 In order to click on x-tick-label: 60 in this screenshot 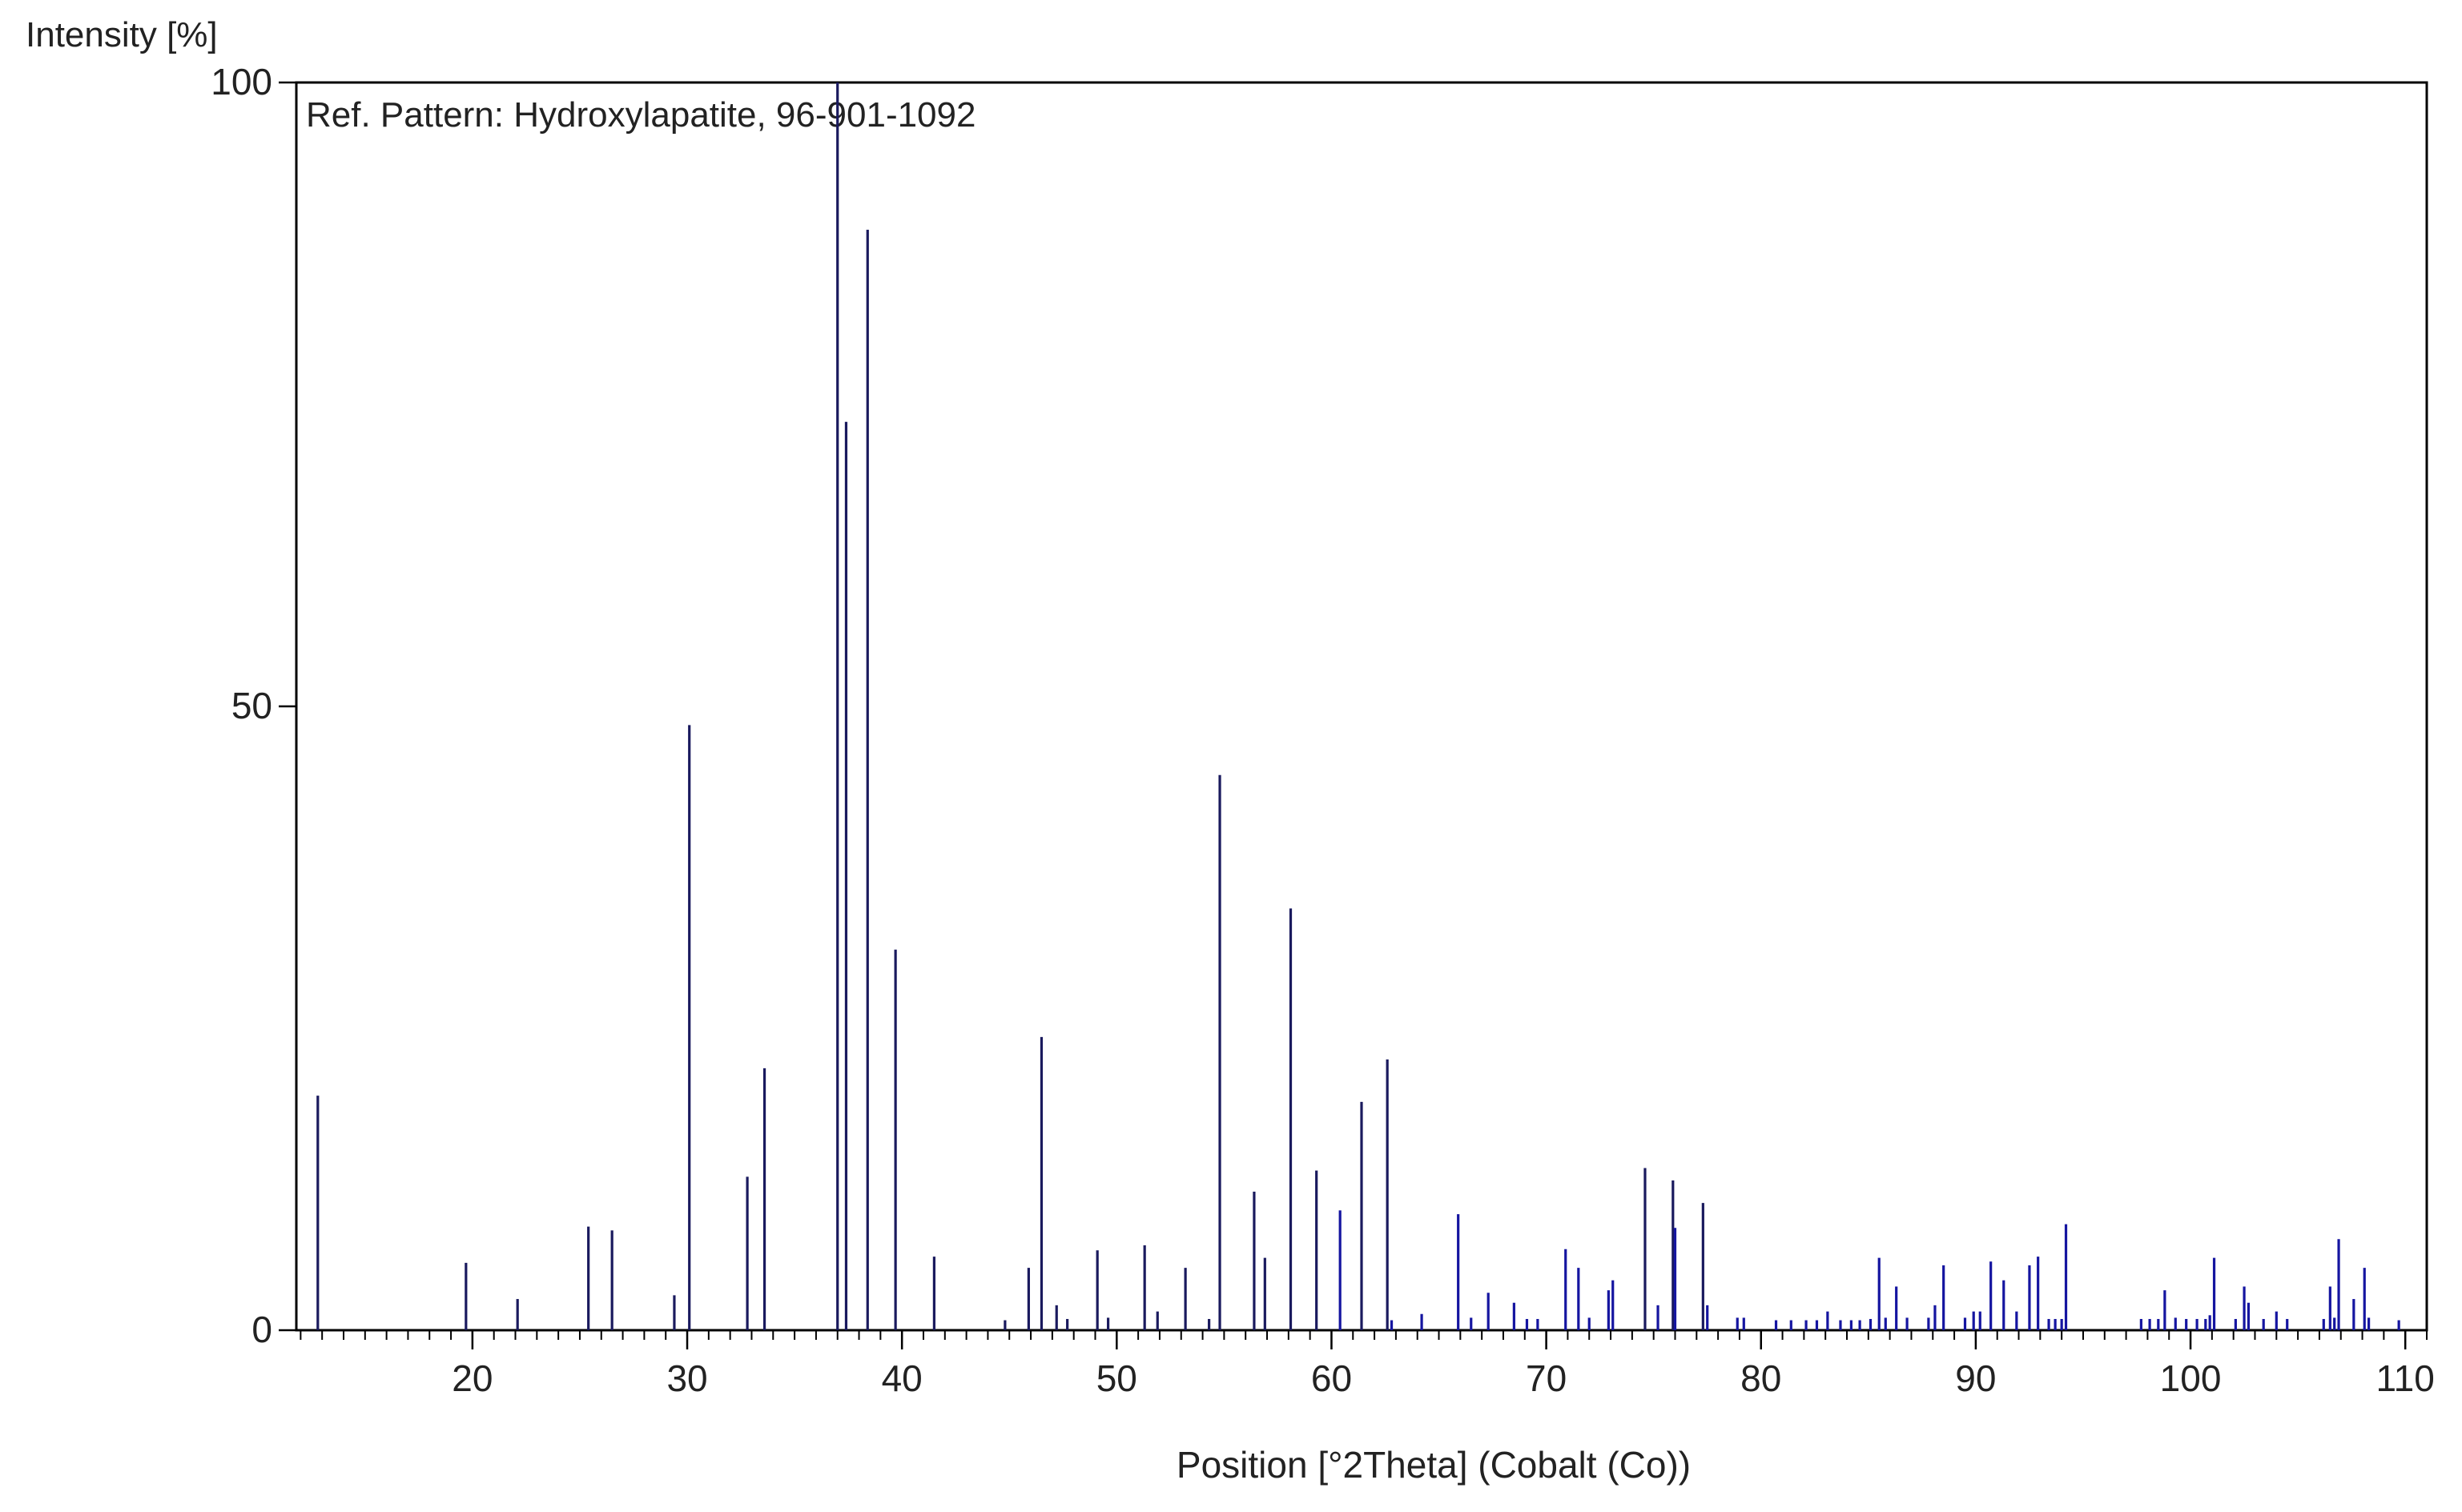, I will do `click(1331, 1378)`.